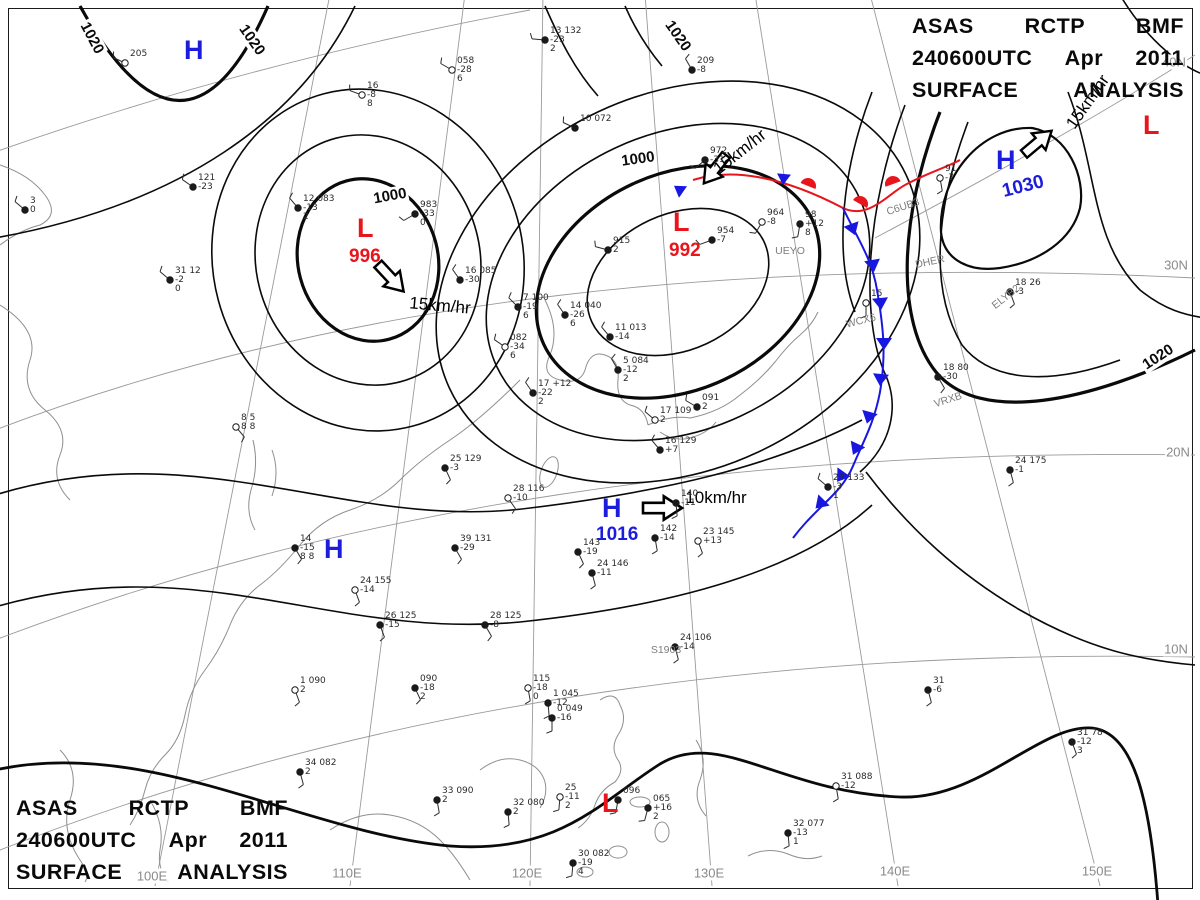 The image size is (1200, 900). Describe the element at coordinates (838, 373) in the screenshot. I see `cold-front-line` at that location.